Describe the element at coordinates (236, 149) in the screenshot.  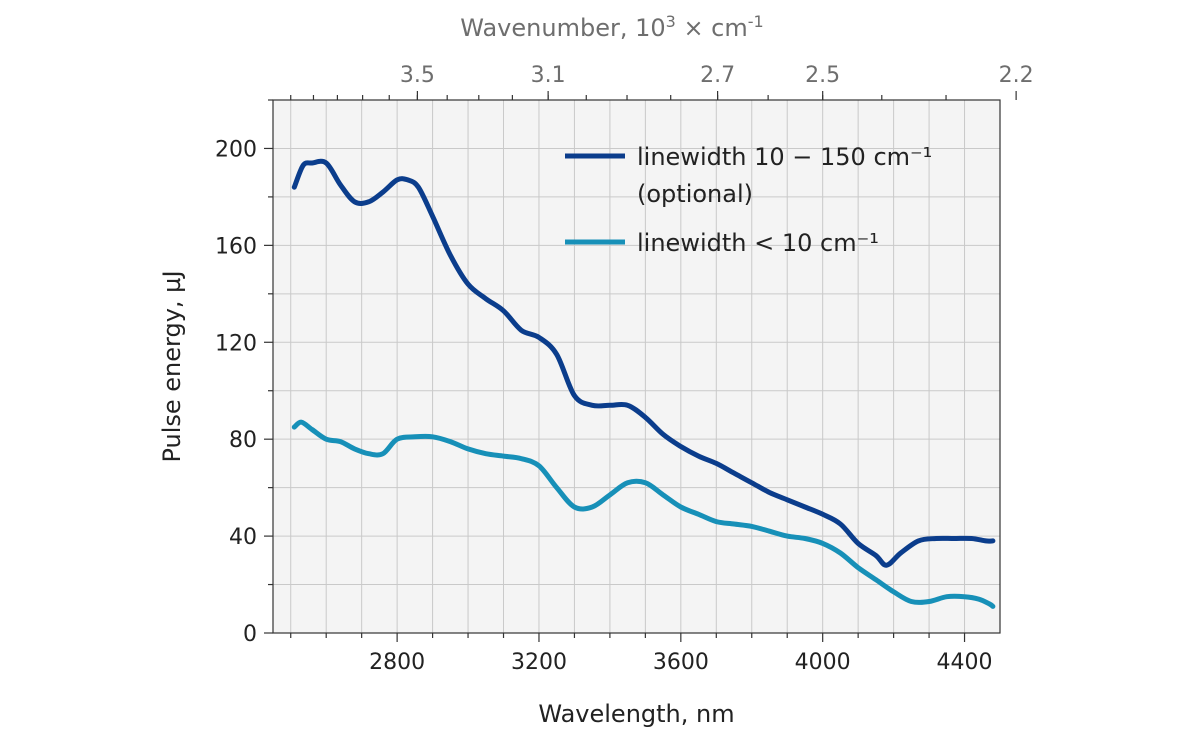
I see `y-tick-label: 200` at that location.